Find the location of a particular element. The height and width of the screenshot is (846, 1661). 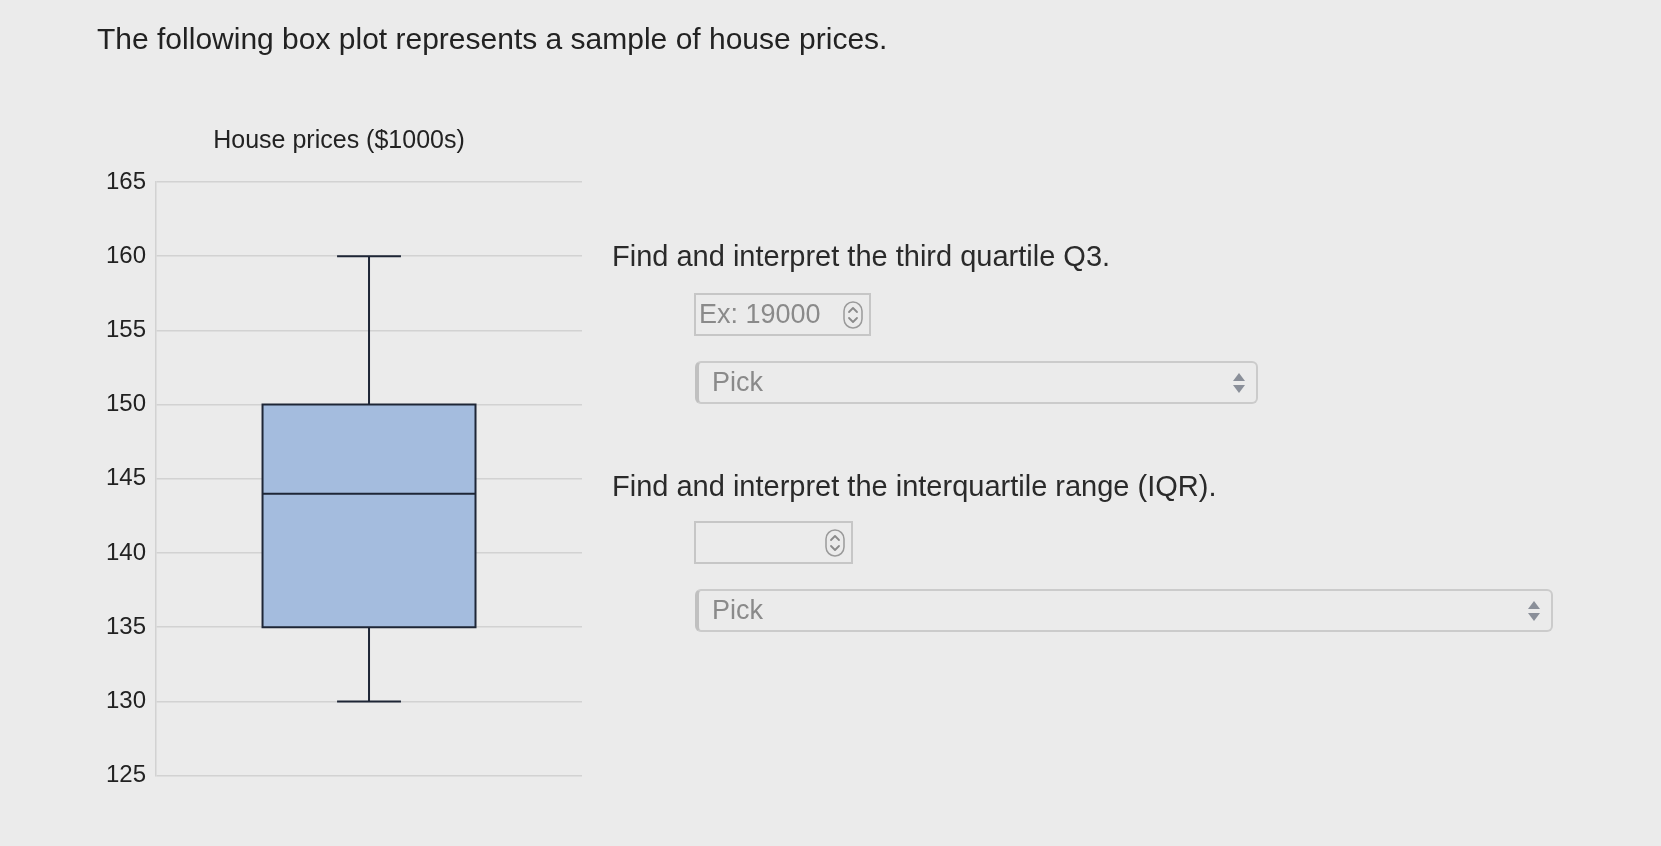

y-tick-label: 150 is located at coordinates (126, 403).